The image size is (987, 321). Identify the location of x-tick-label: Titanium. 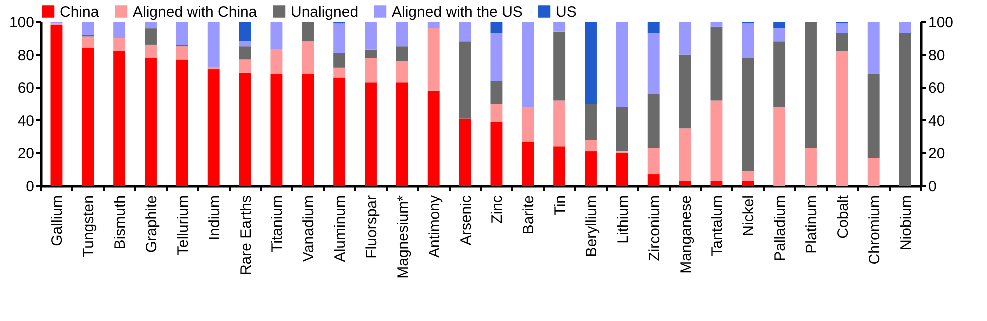
(277, 224).